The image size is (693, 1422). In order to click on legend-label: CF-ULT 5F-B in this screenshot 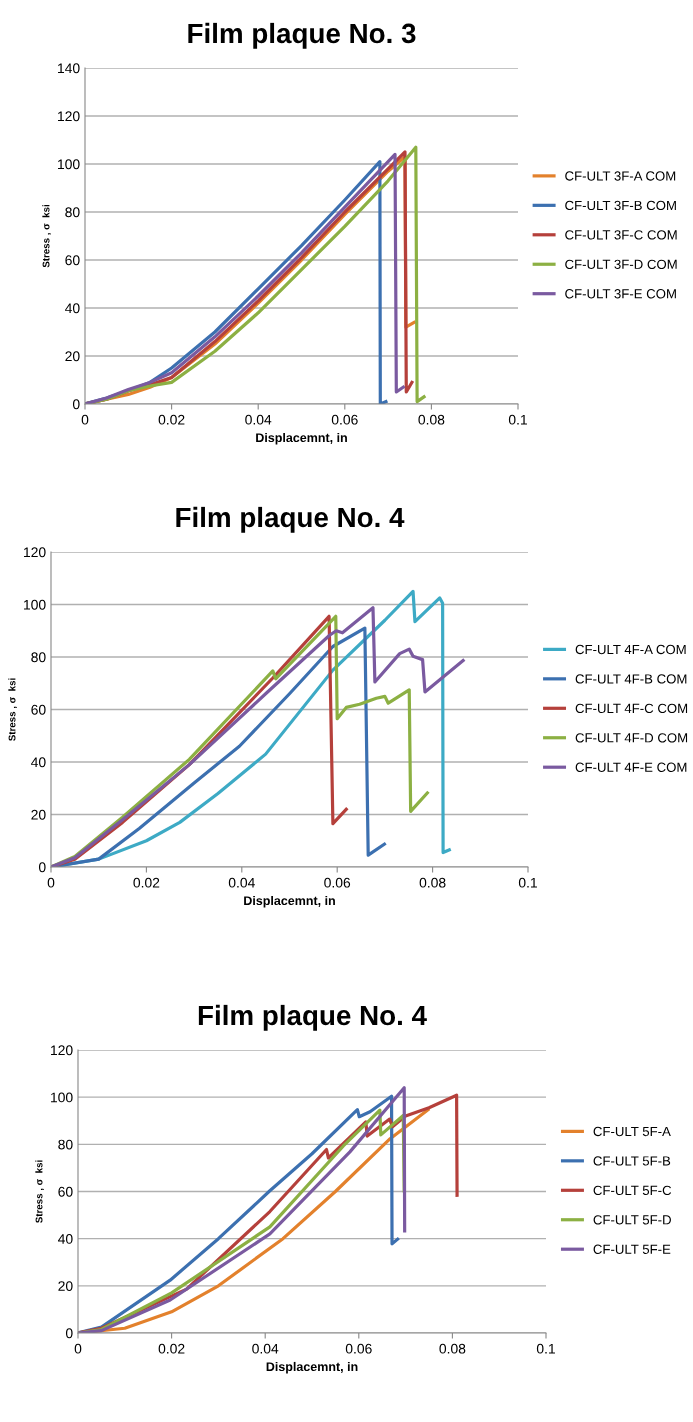, I will do `click(632, 1161)`.